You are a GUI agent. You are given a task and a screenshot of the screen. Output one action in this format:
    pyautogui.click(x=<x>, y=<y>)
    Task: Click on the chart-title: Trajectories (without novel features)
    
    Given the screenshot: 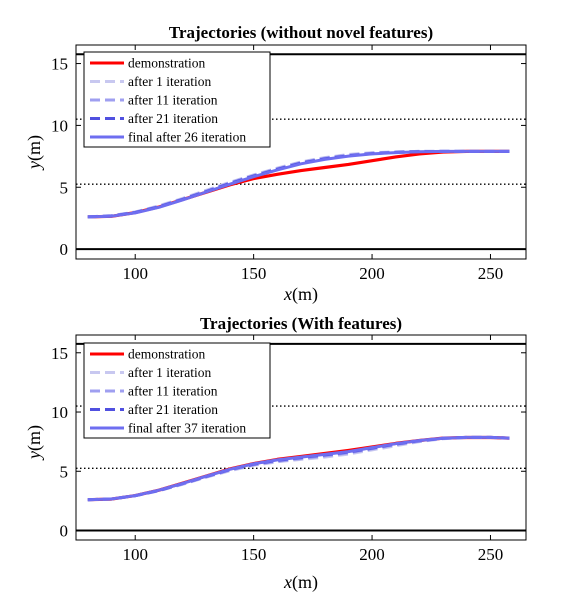 What is the action you would take?
    pyautogui.click(x=301, y=32)
    